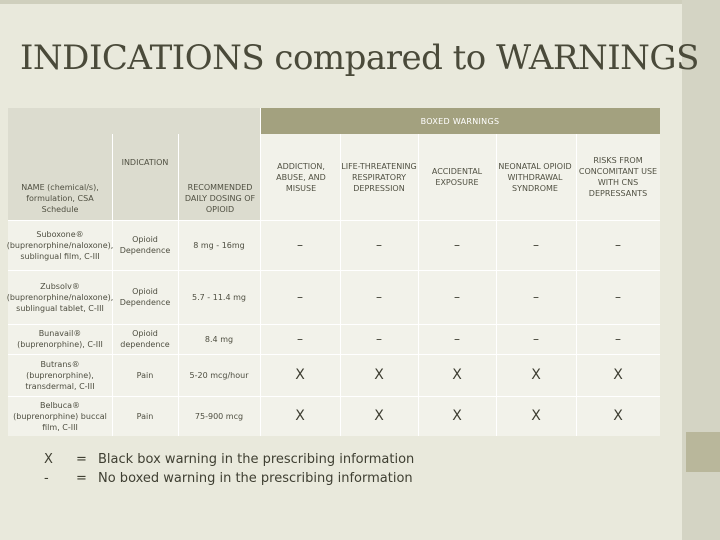 This screenshot has height=540, width=720. What do you see at coordinates (457, 244) in the screenshot?
I see `row-1-mark-accidental: –` at bounding box center [457, 244].